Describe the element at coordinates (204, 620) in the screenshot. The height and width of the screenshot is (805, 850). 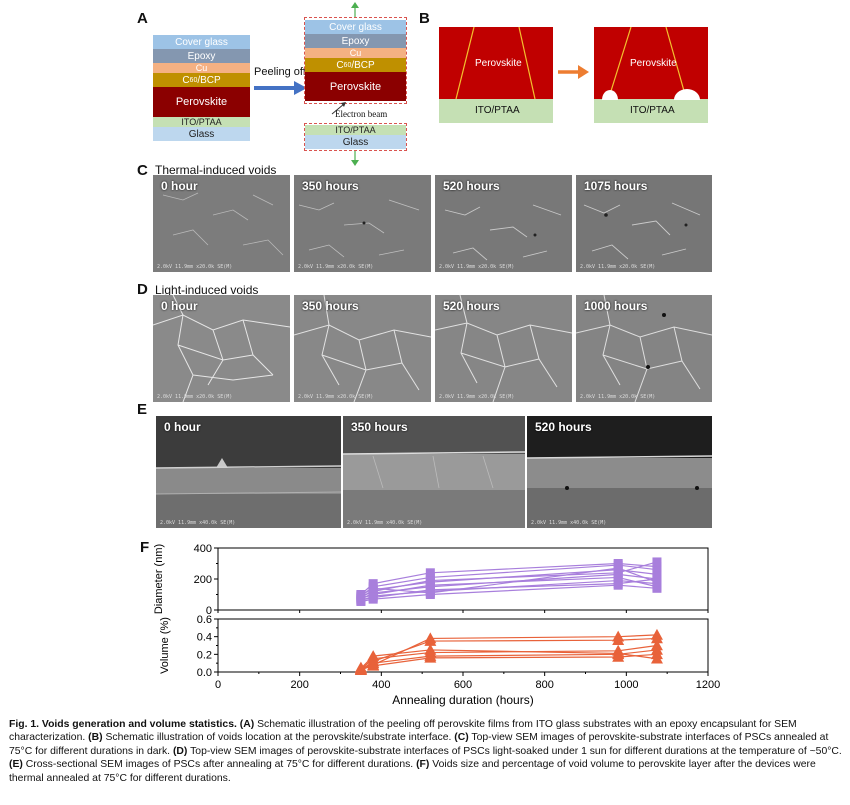
I see `volume-ytick-label: 0.6` at that location.